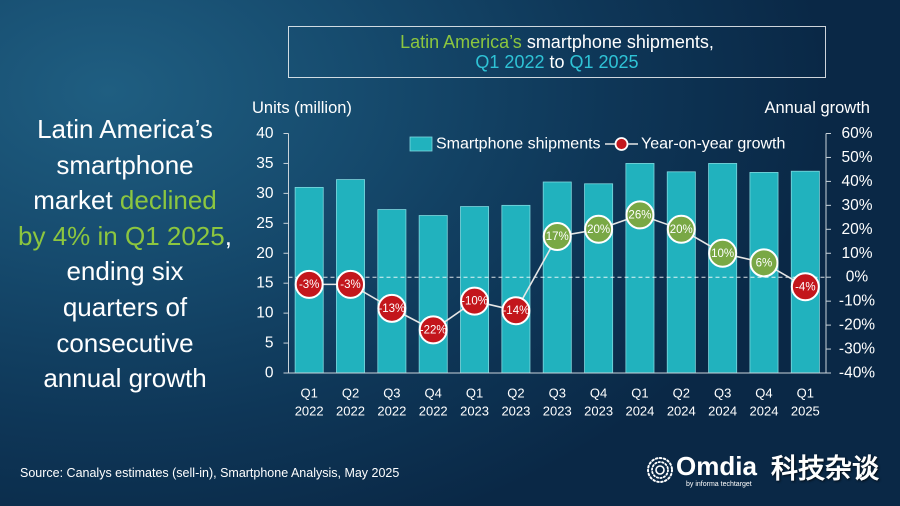 Image resolution: width=900 pixels, height=506 pixels. What do you see at coordinates (350, 393) in the screenshot?
I see `x-tick-label-q2-2022-quarter: Q2` at bounding box center [350, 393].